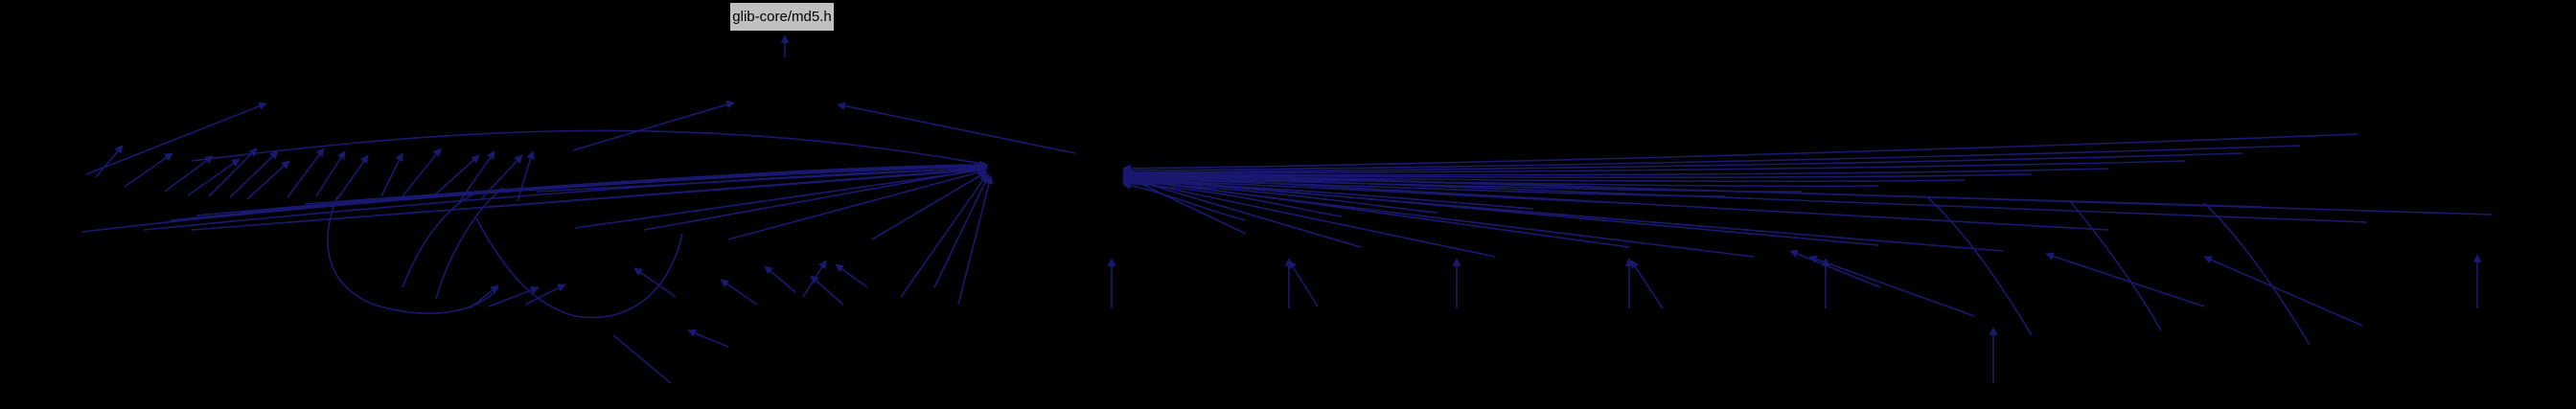  Describe the element at coordinates (2076, 288) in the screenshot. I see `edge-group-right-detached` at that location.